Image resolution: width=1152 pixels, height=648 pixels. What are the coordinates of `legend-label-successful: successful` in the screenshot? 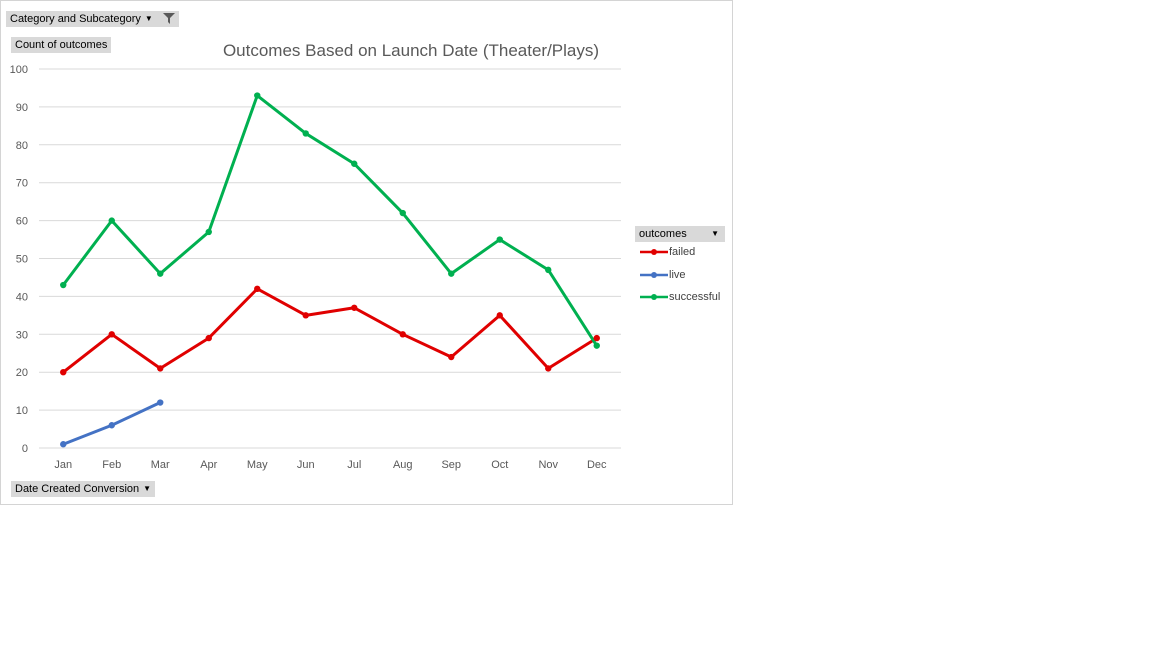 It's located at (695, 297).